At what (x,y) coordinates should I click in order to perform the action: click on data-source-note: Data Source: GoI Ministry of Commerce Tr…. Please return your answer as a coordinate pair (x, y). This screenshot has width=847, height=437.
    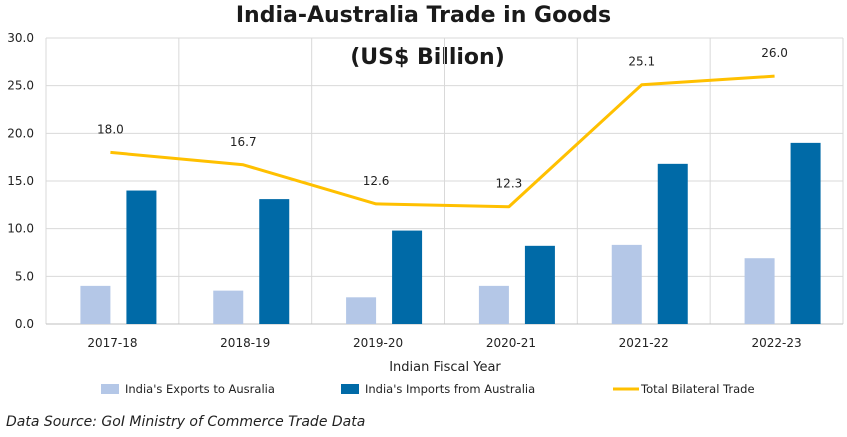
    Looking at the image, I should click on (186, 422).